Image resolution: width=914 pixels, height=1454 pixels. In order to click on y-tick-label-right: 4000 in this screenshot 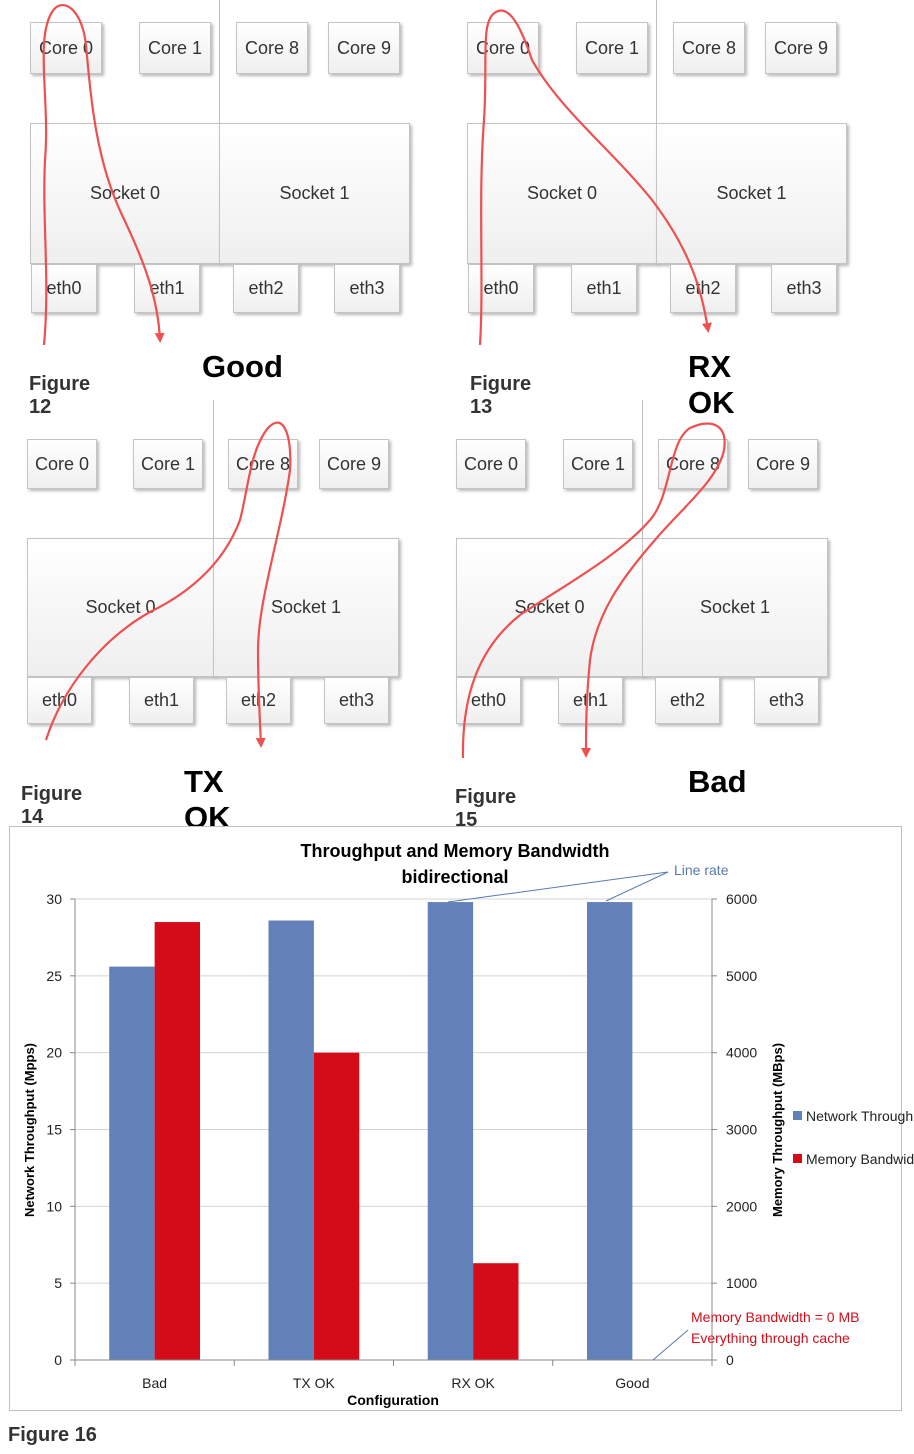, I will do `click(741, 1053)`.